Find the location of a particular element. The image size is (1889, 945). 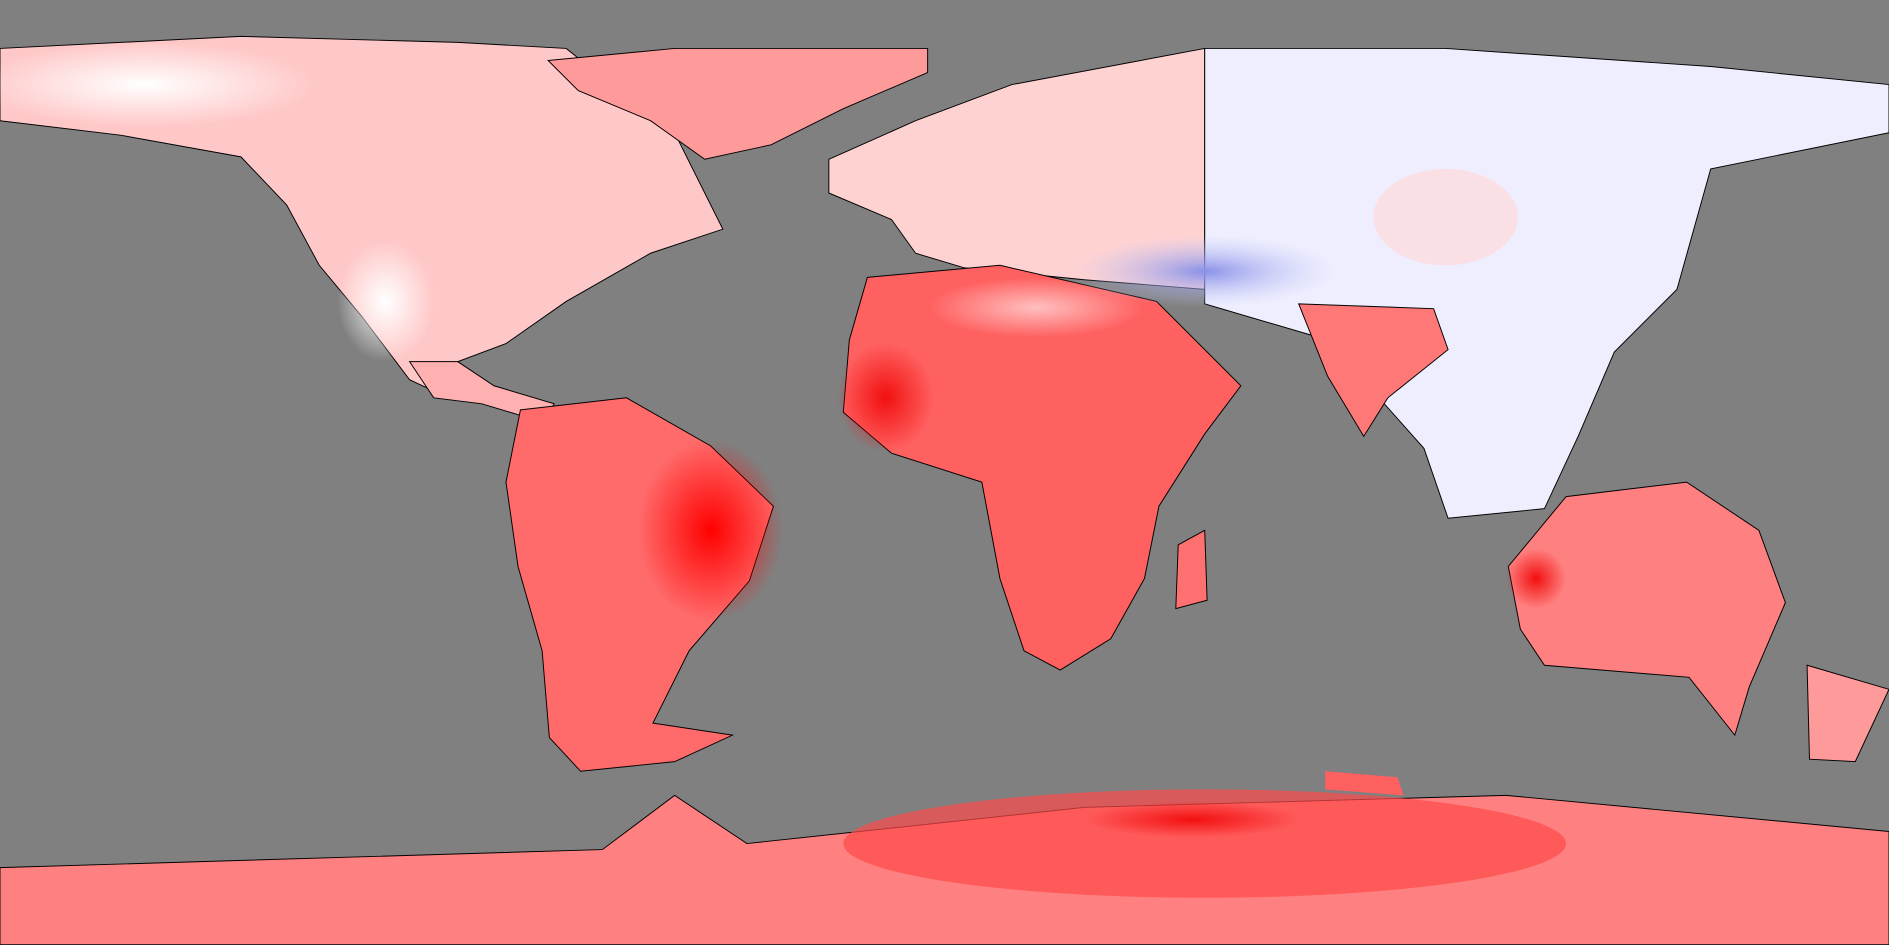

new-zealand is located at coordinates (1847, 713).